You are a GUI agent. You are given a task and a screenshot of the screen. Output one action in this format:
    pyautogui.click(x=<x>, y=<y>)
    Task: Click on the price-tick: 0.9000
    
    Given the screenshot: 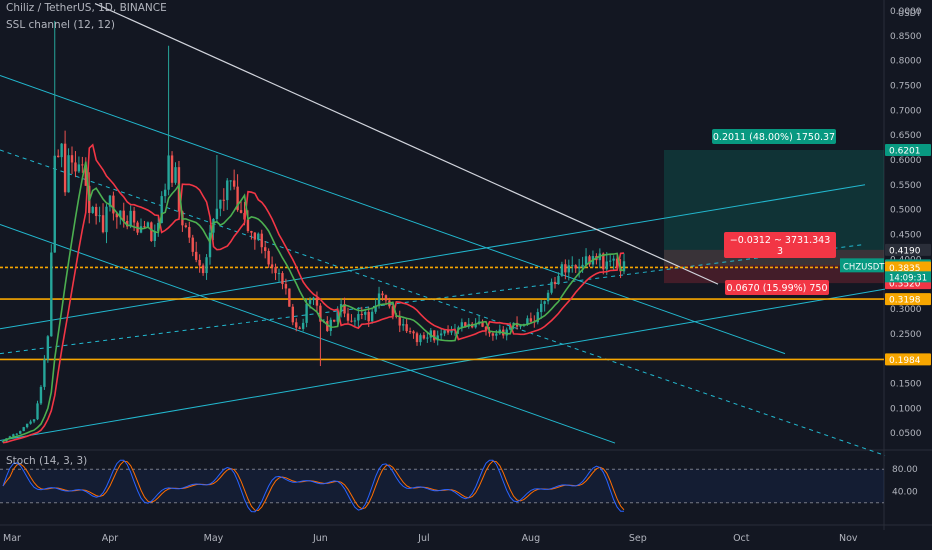 What is the action you would take?
    pyautogui.click(x=906, y=12)
    